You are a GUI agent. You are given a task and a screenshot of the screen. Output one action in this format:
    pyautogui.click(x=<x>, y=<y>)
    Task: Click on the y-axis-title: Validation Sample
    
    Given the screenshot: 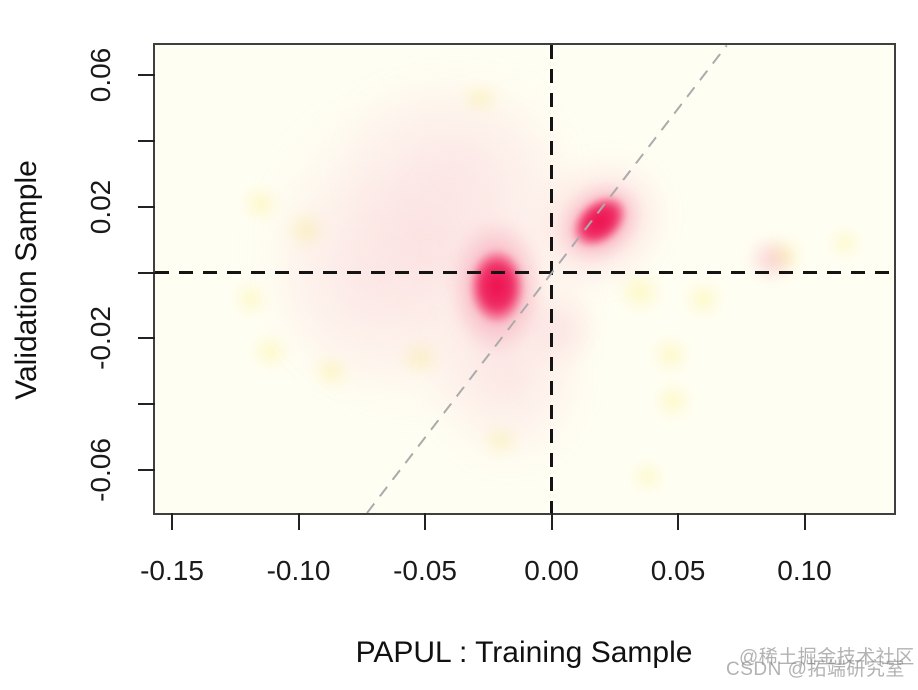 What is the action you would take?
    pyautogui.click(x=26, y=280)
    